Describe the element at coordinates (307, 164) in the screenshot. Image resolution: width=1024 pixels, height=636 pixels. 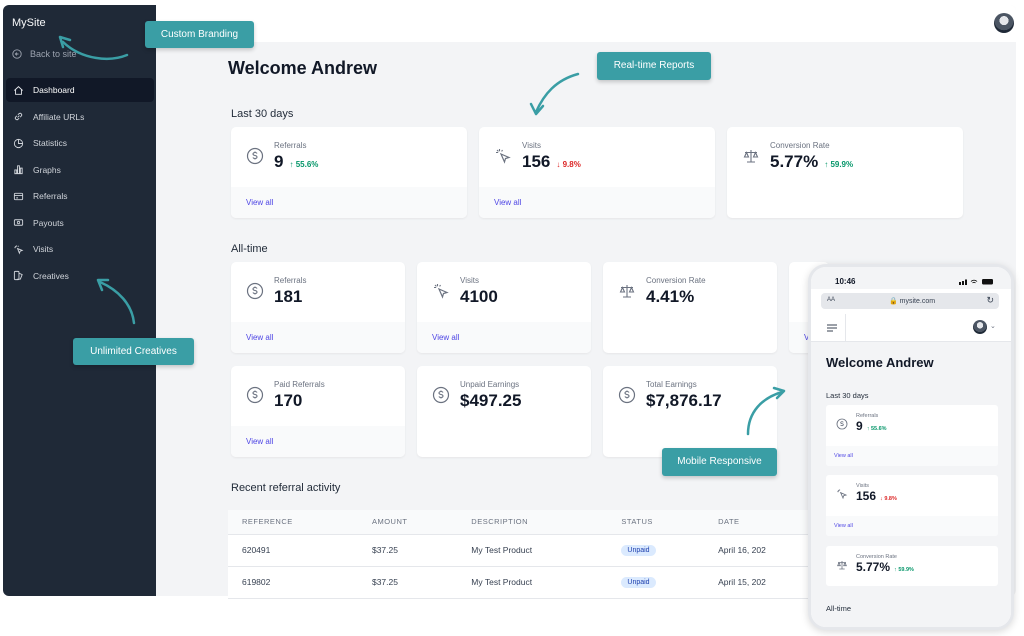
I see `trend-value: 55.6%` at that location.